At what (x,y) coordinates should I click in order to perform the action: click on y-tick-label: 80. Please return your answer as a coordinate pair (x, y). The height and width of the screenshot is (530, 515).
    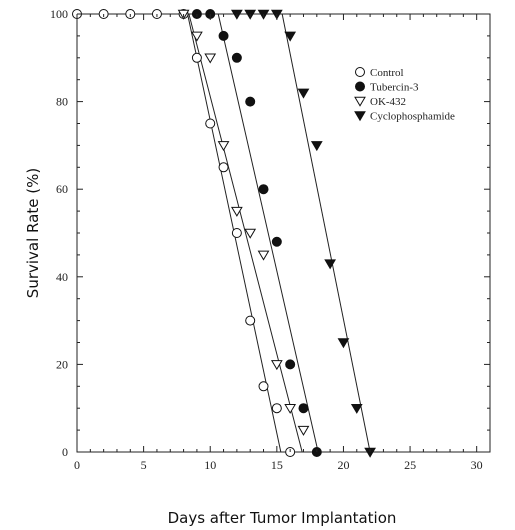
    Looking at the image, I should click on (62, 102).